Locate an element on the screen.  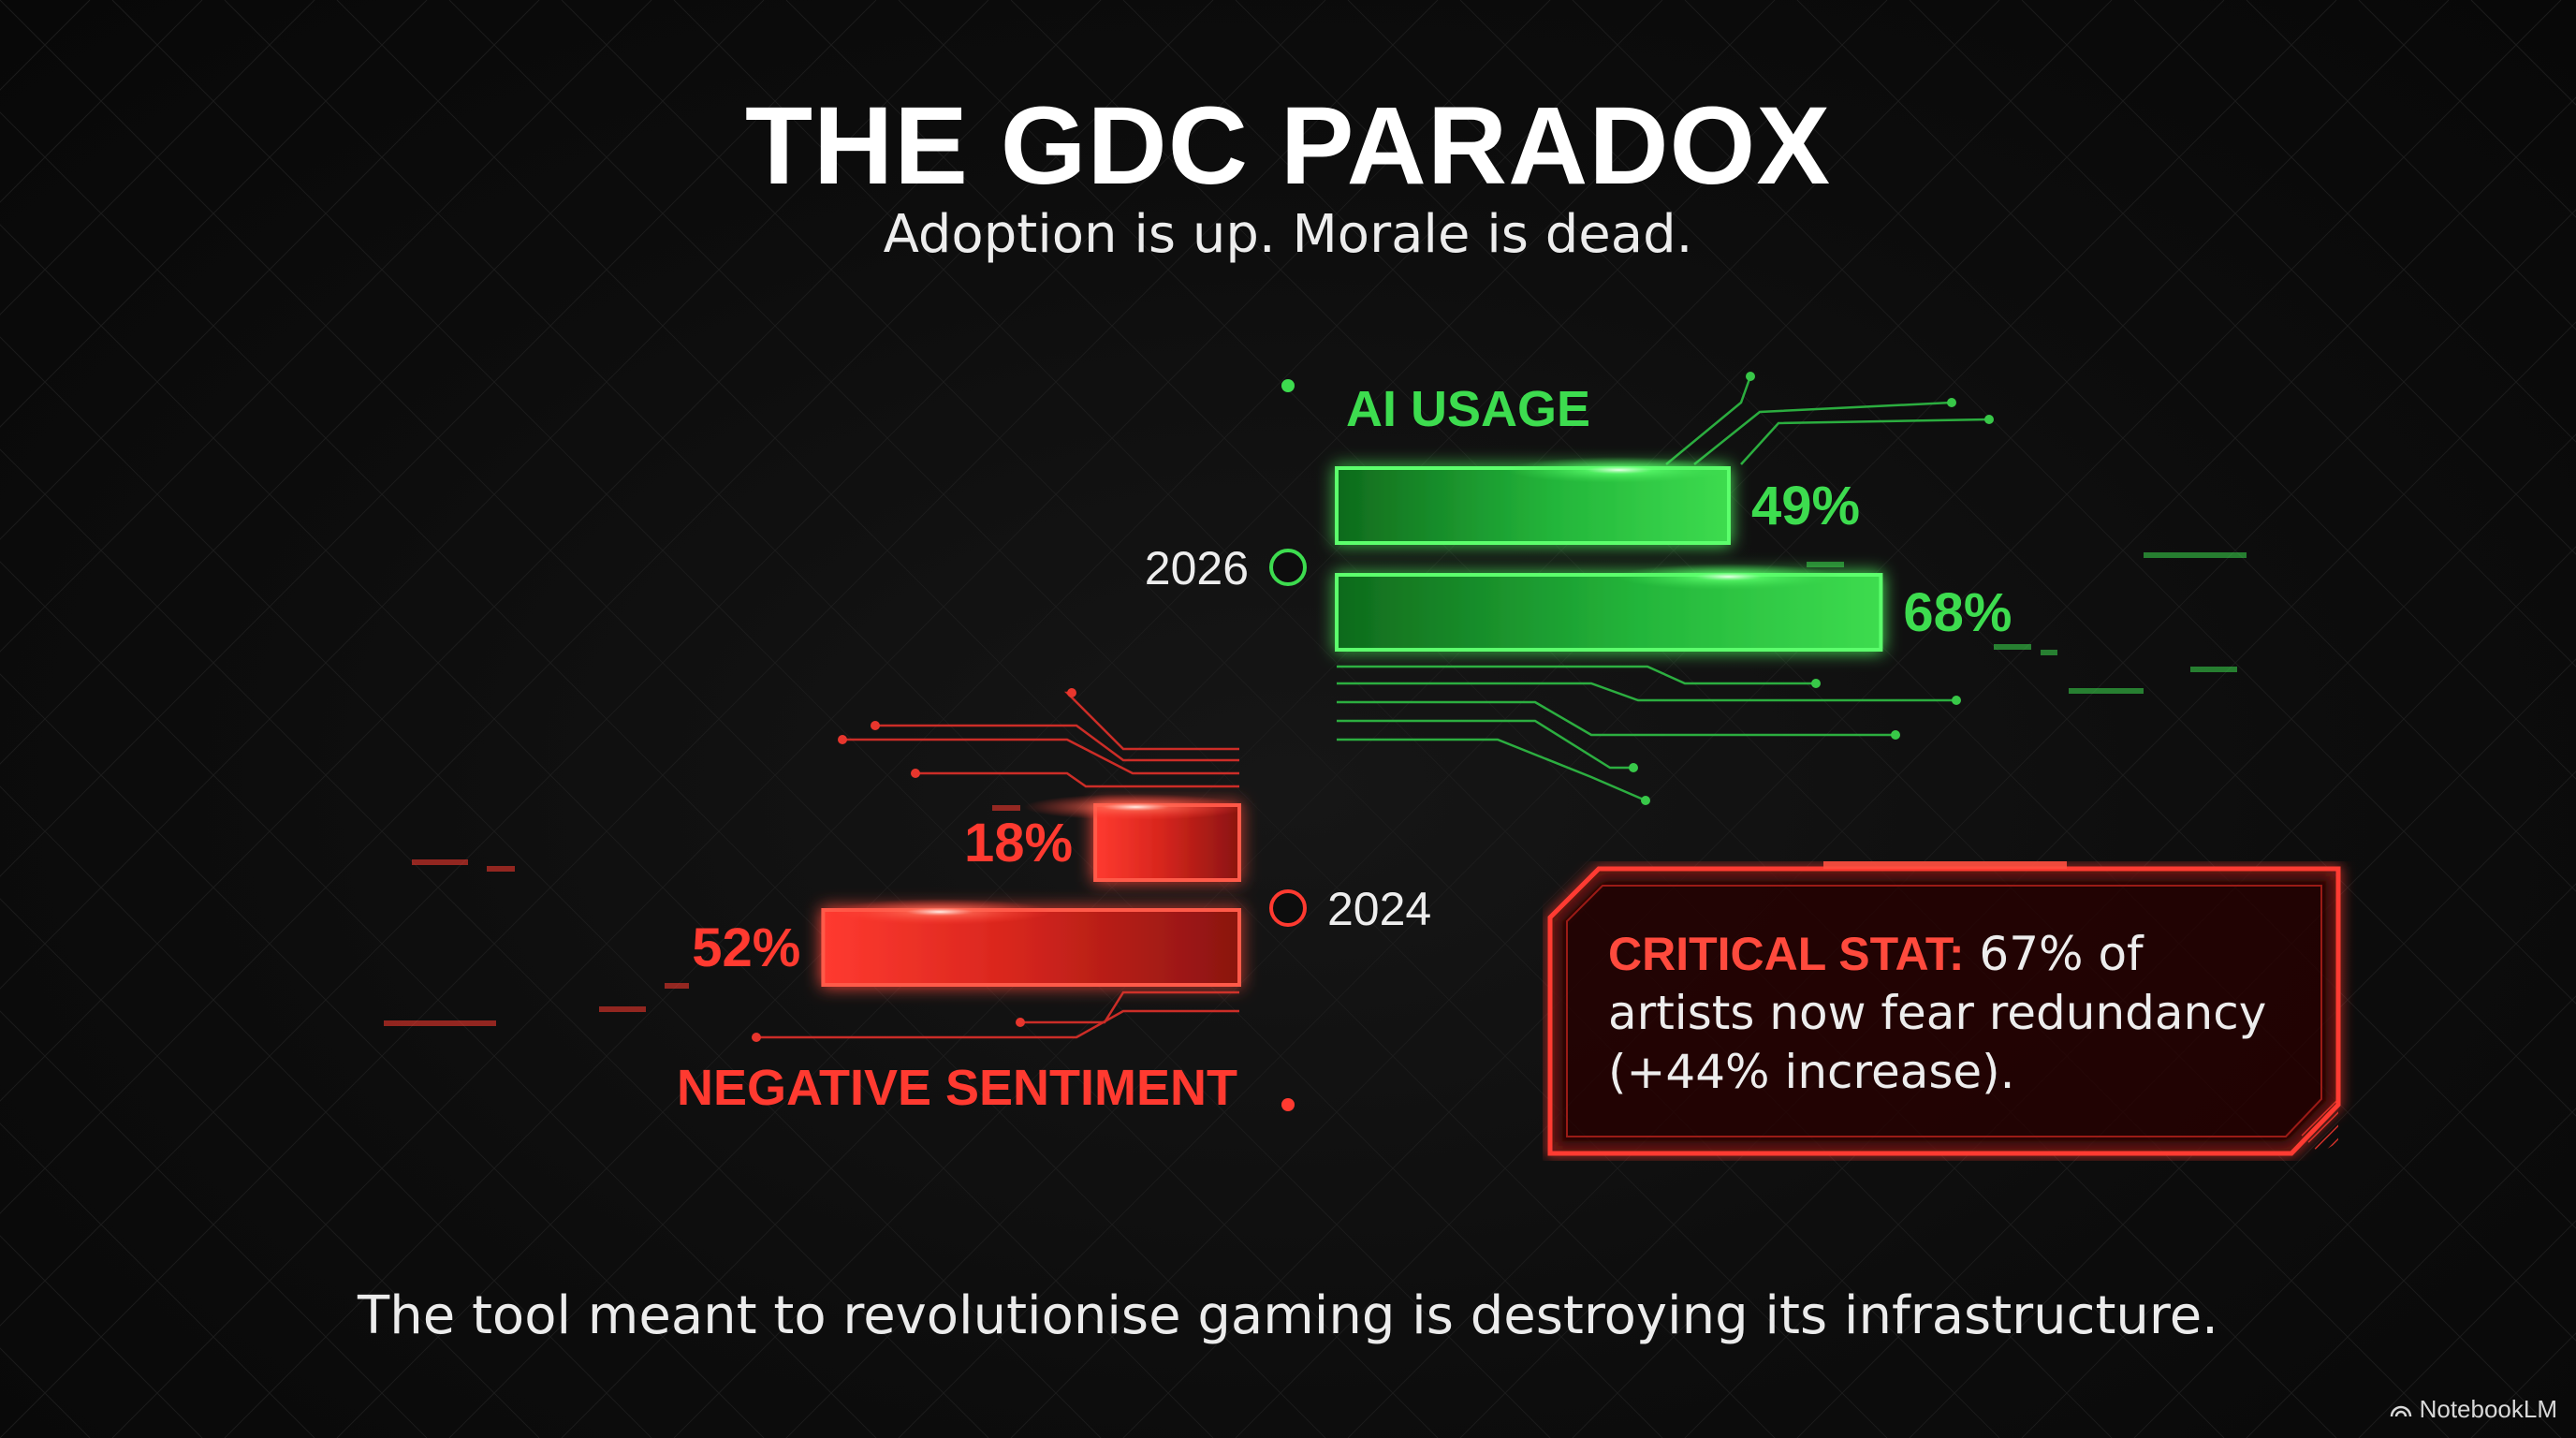
notebooklm-logo-icon is located at coordinates (2400, 1410).